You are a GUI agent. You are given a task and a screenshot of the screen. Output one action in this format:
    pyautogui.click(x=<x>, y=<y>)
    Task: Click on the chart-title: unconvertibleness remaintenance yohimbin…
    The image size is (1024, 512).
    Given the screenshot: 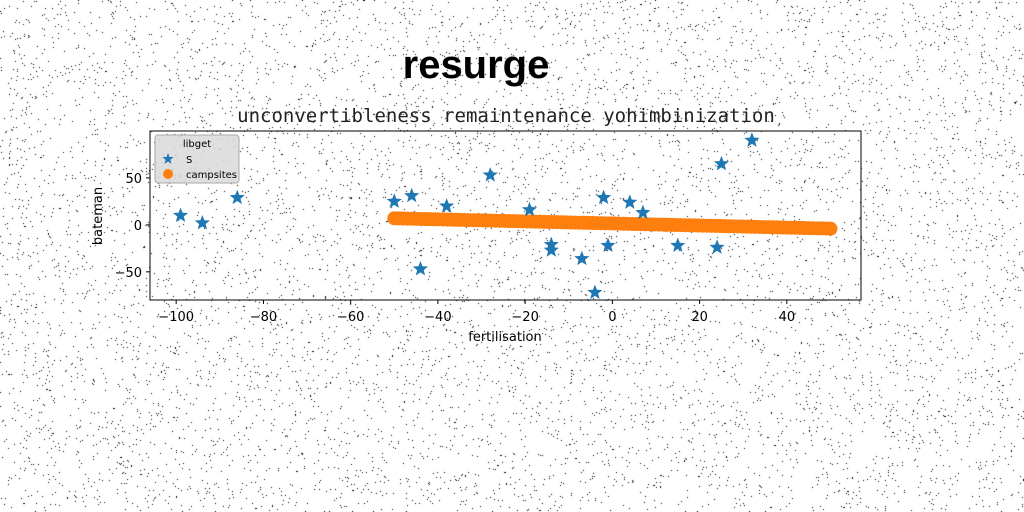 What is the action you would take?
    pyautogui.click(x=506, y=116)
    